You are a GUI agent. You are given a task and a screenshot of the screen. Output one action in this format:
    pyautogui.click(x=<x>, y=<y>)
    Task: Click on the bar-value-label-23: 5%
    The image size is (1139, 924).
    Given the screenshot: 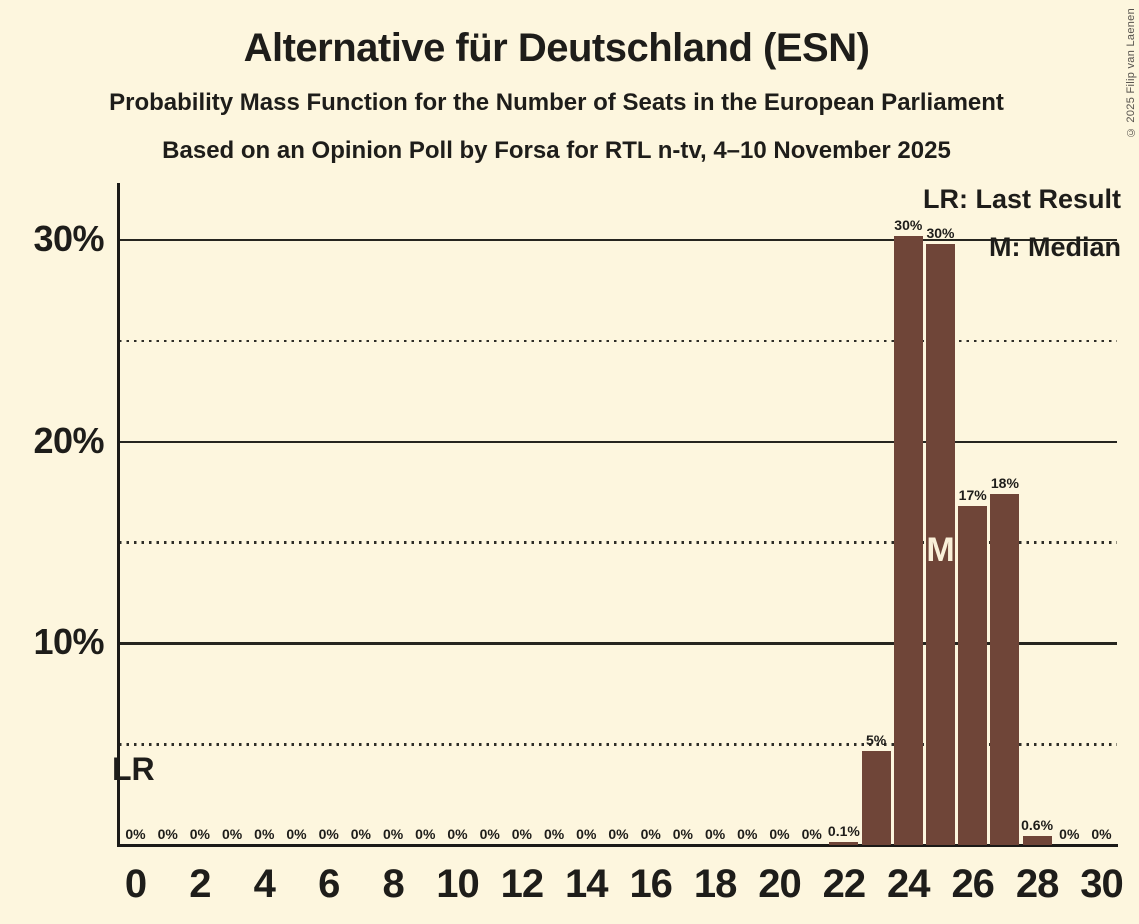 What is the action you would take?
    pyautogui.click(x=876, y=740)
    